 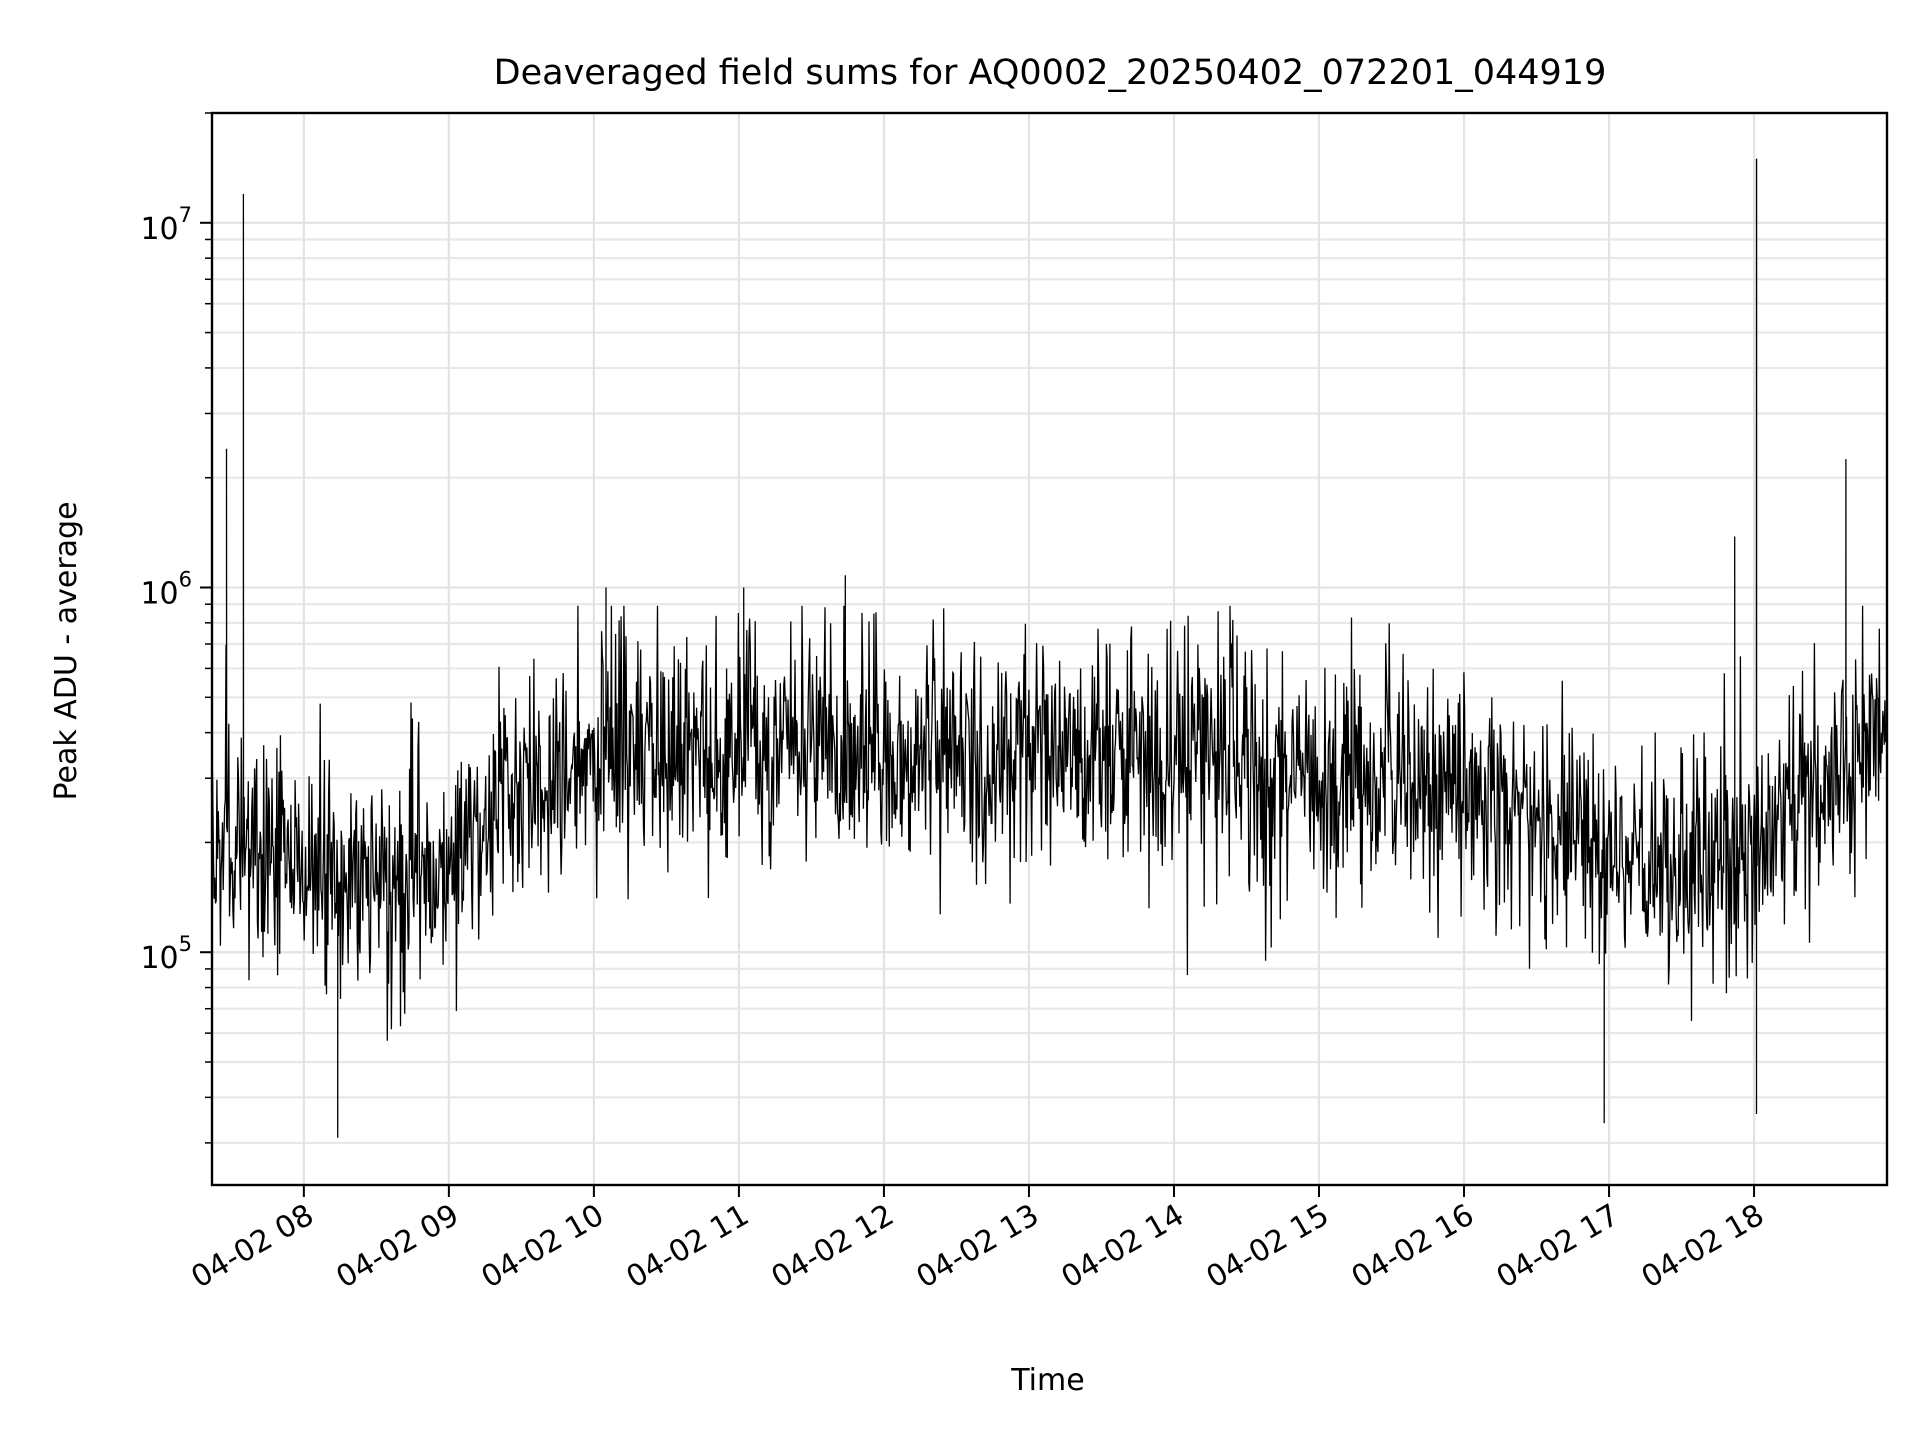 I want to click on x-axis-label: Time, so click(x=1047, y=1380).